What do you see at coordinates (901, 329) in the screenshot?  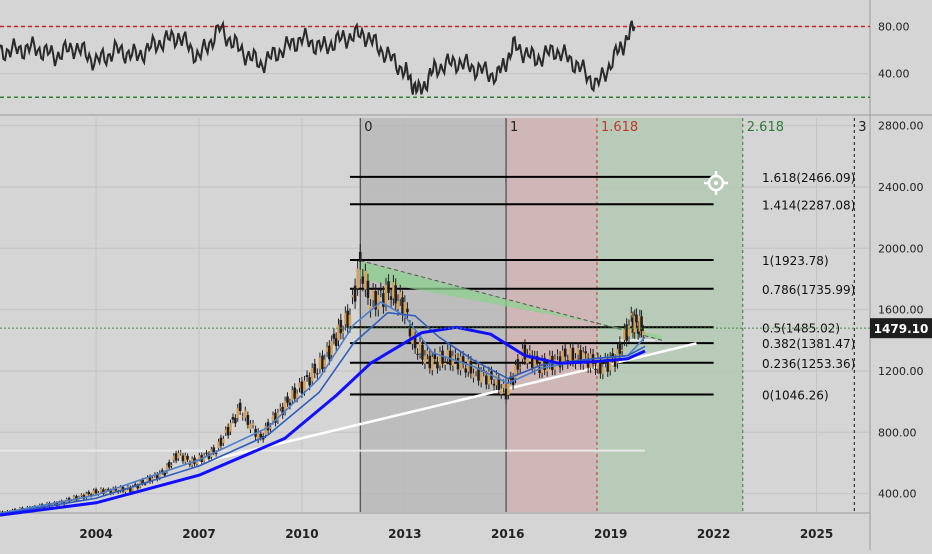 I see `current-price-label: 1479.10` at bounding box center [901, 329].